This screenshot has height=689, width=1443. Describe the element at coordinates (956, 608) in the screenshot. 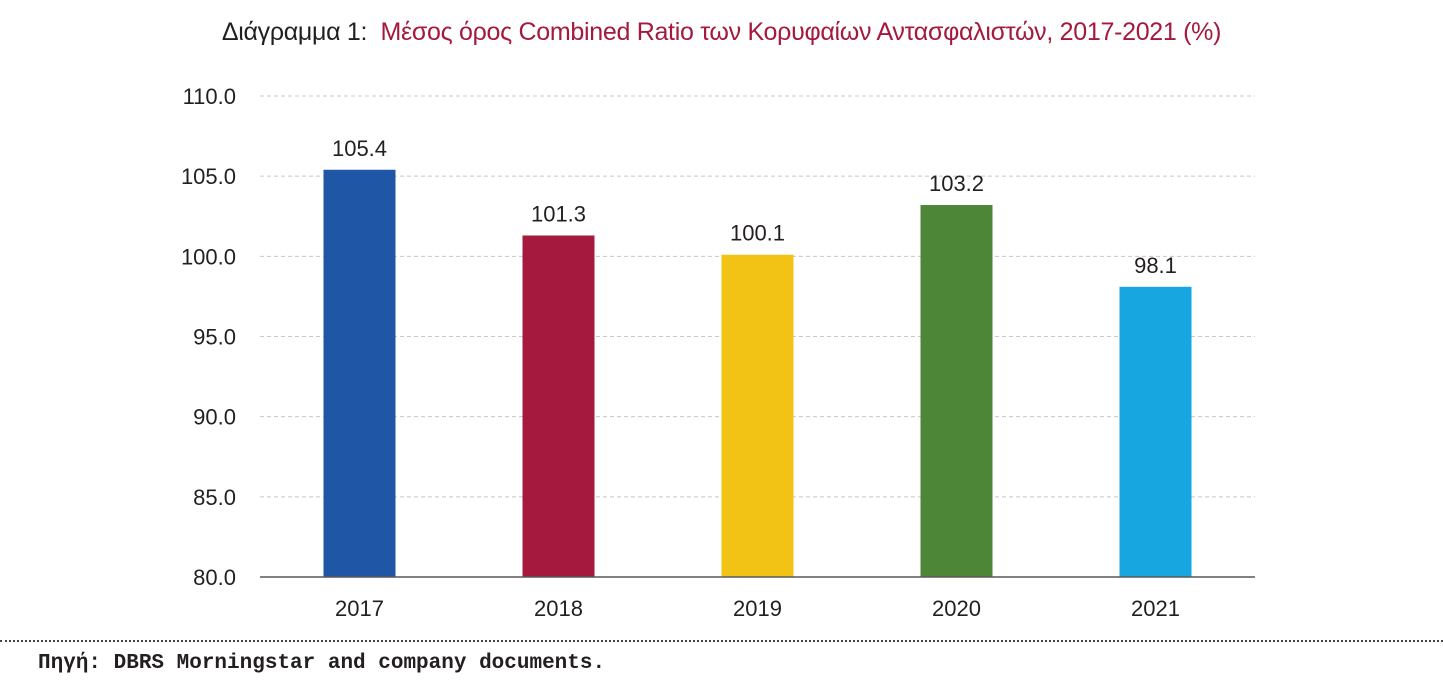

I see `x-tick-label: 2020` at that location.